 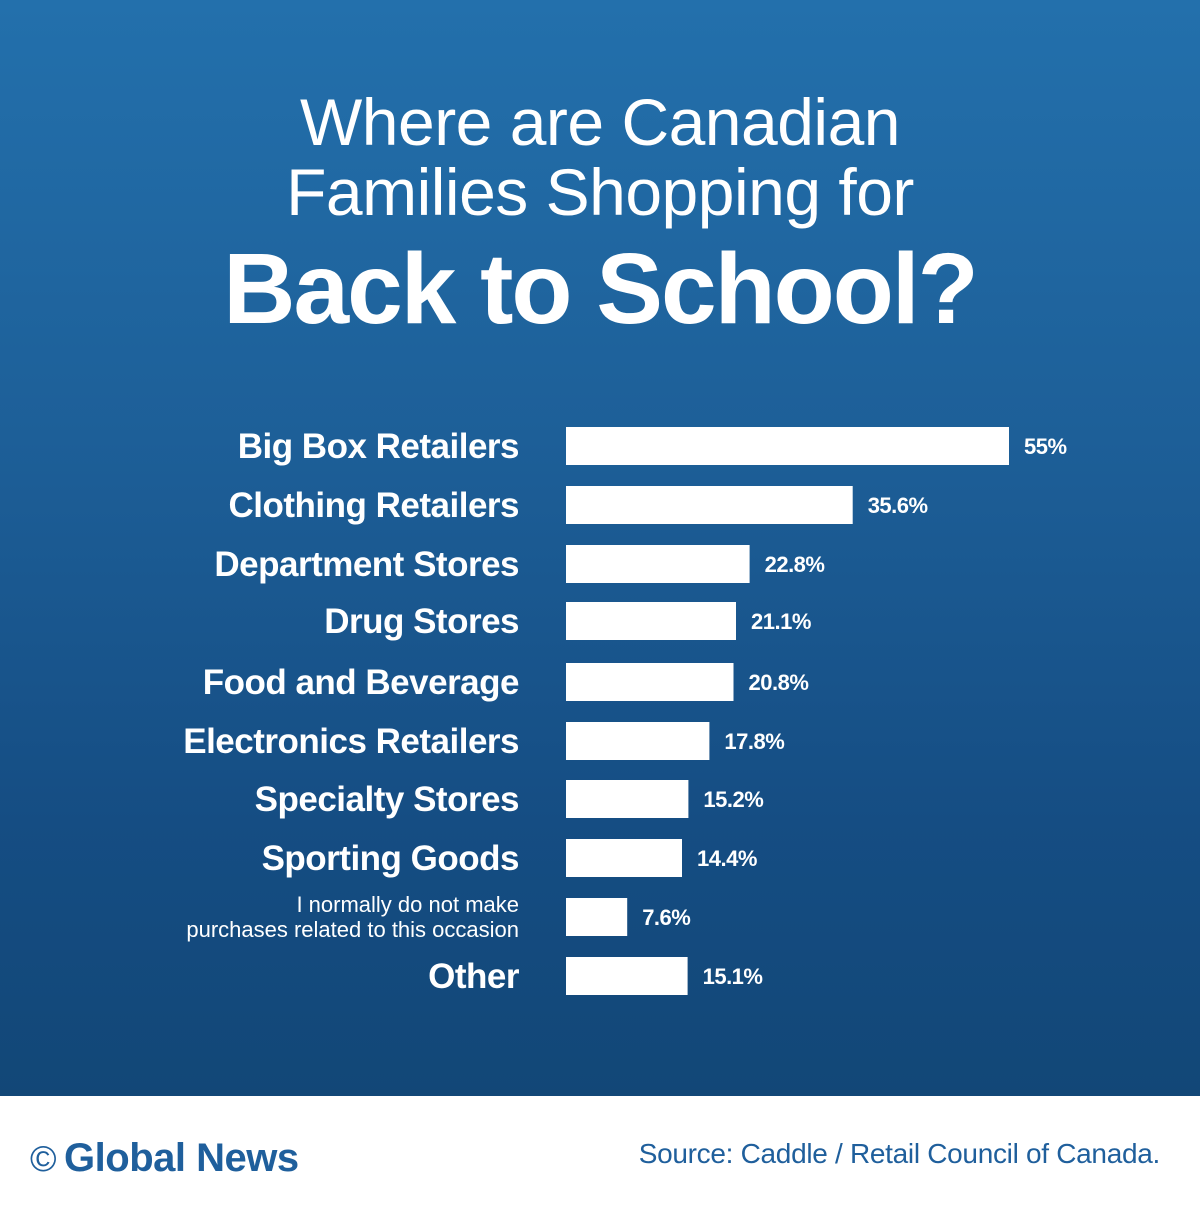 What do you see at coordinates (733, 976) in the screenshot?
I see `value-label-9: 15.1%` at bounding box center [733, 976].